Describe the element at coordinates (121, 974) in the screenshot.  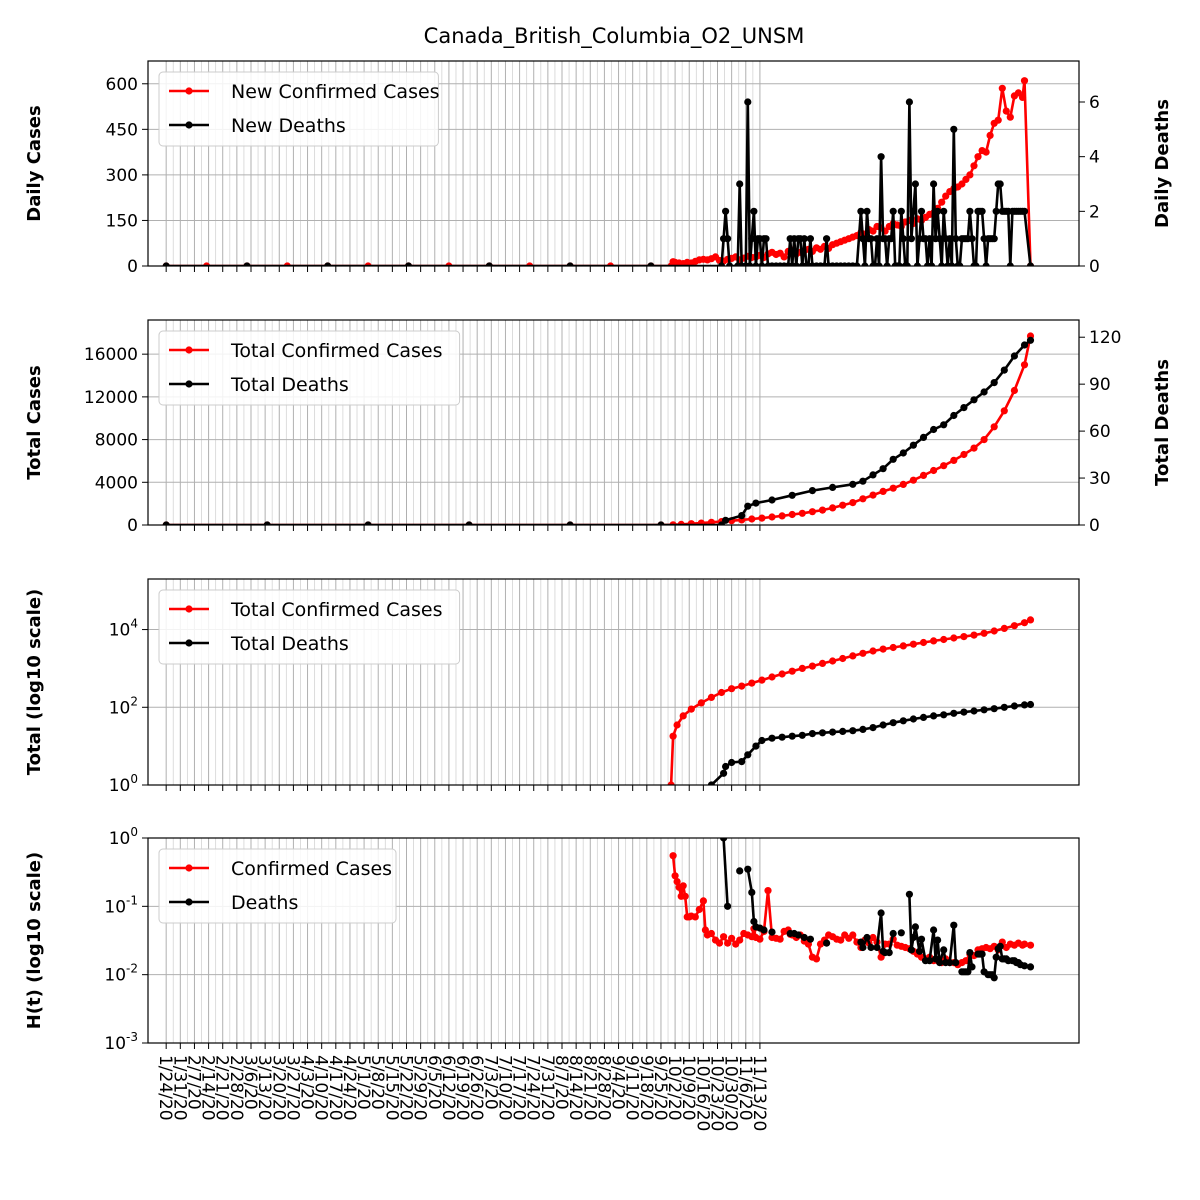
I see `y-tick-label: 10-2` at that location.